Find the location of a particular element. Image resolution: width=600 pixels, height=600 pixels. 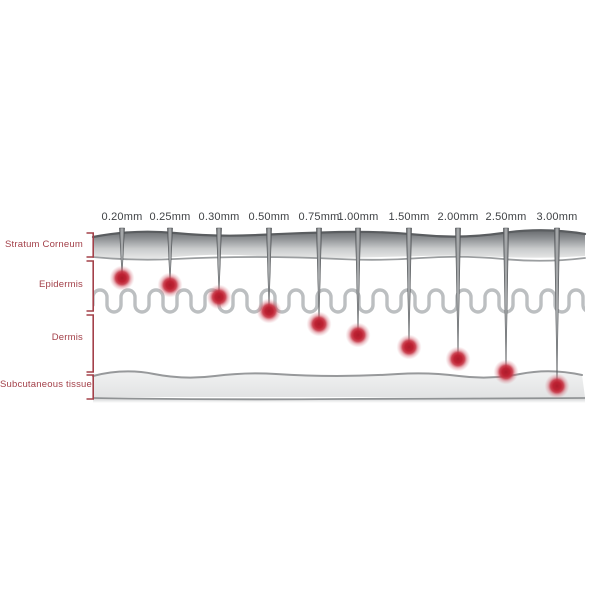

needle-3.00mm is located at coordinates (557, 307).